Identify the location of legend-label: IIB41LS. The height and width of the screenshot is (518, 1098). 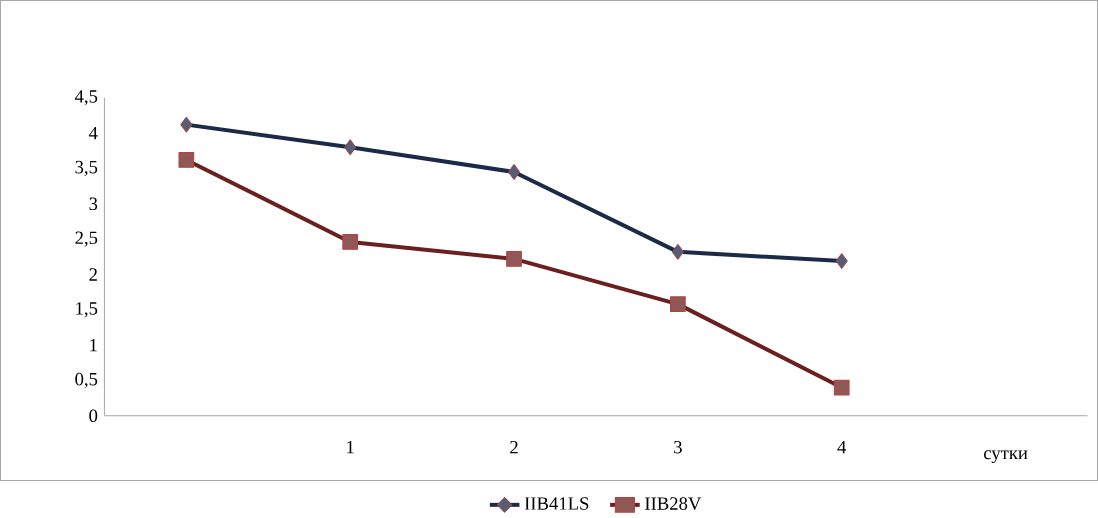
(556, 503).